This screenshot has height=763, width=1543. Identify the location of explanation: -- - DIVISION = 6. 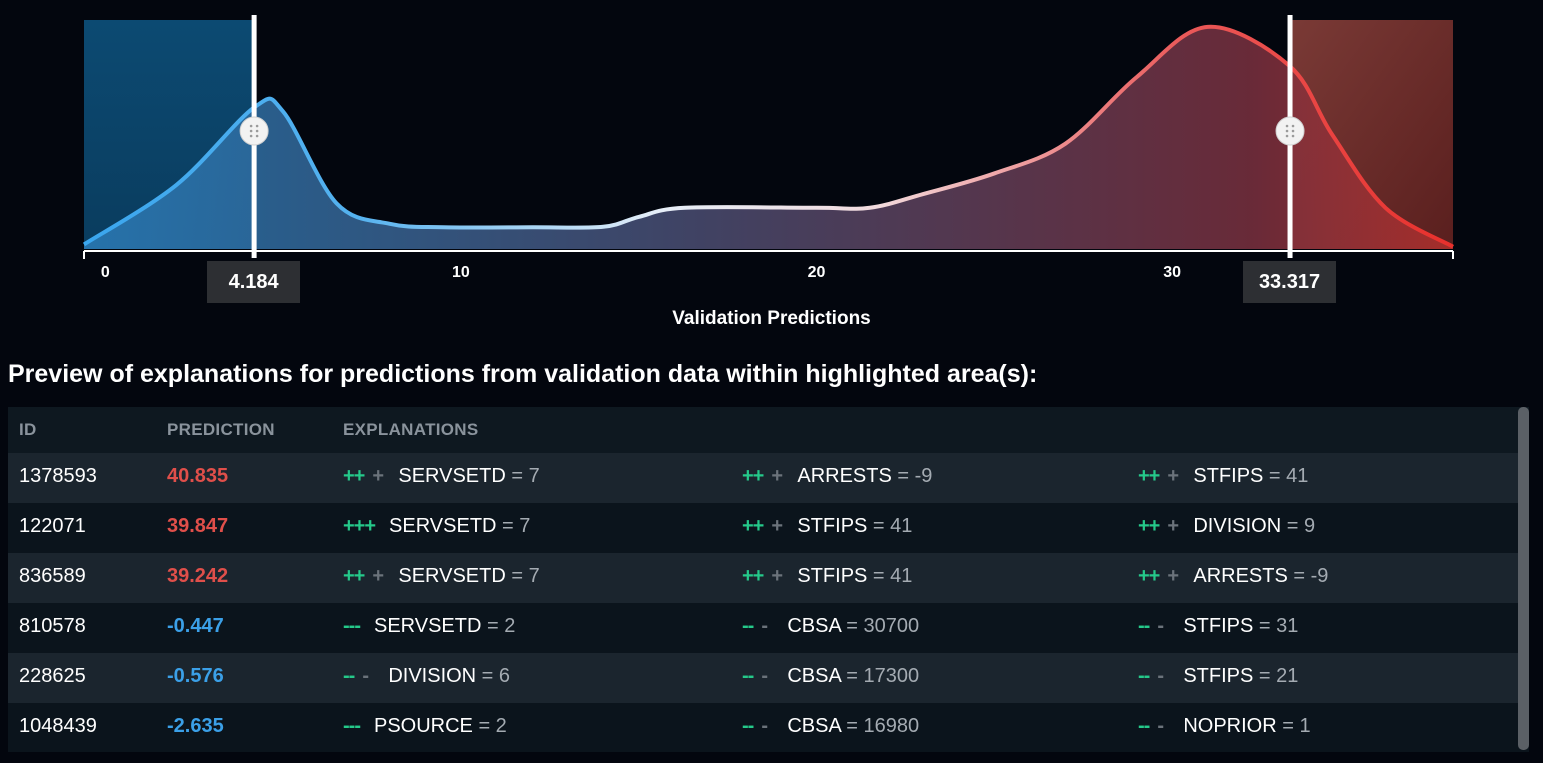
(426, 676).